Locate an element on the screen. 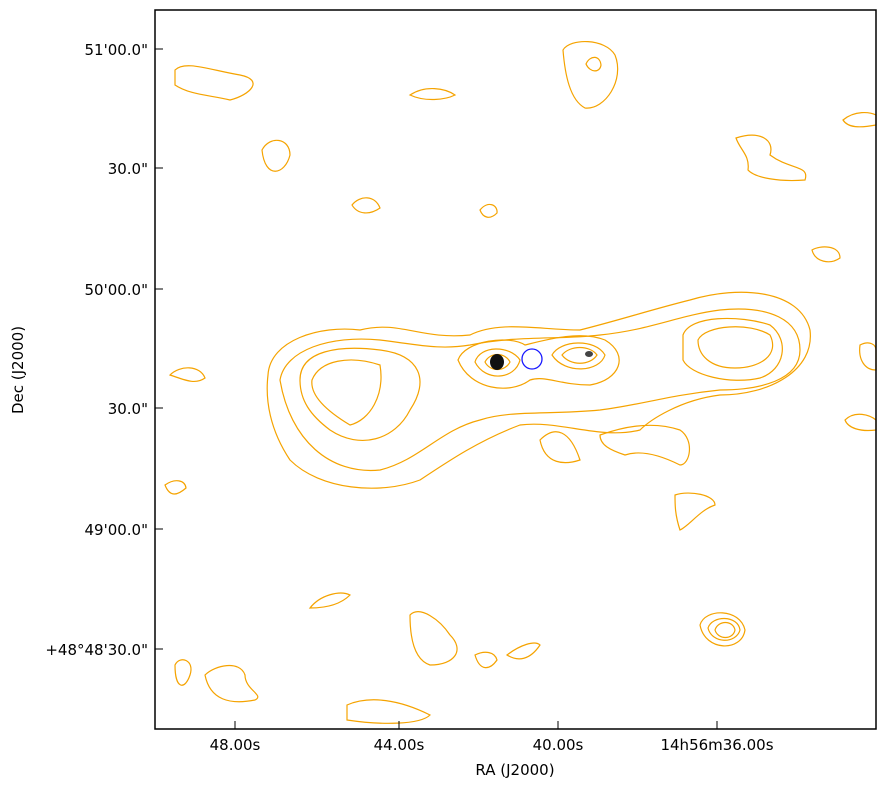  y-tick-label: 51'00.0" is located at coordinates (116, 50).